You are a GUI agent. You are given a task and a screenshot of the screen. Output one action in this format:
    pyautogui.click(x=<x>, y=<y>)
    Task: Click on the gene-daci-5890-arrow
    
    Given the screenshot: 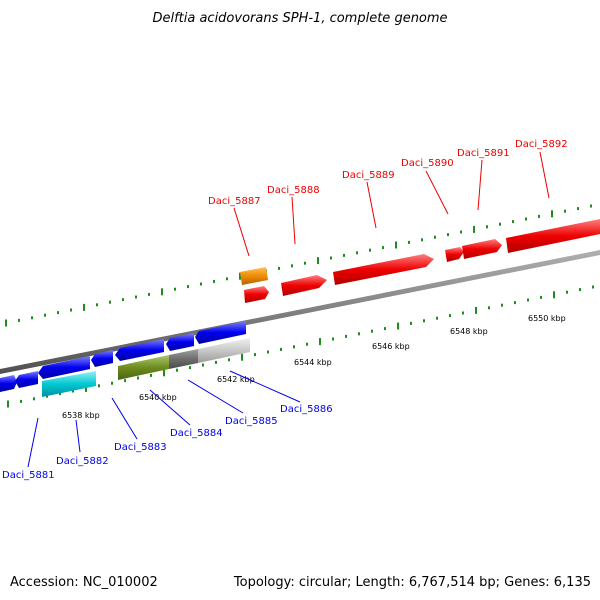 What is the action you would take?
    pyautogui.click(x=454, y=254)
    